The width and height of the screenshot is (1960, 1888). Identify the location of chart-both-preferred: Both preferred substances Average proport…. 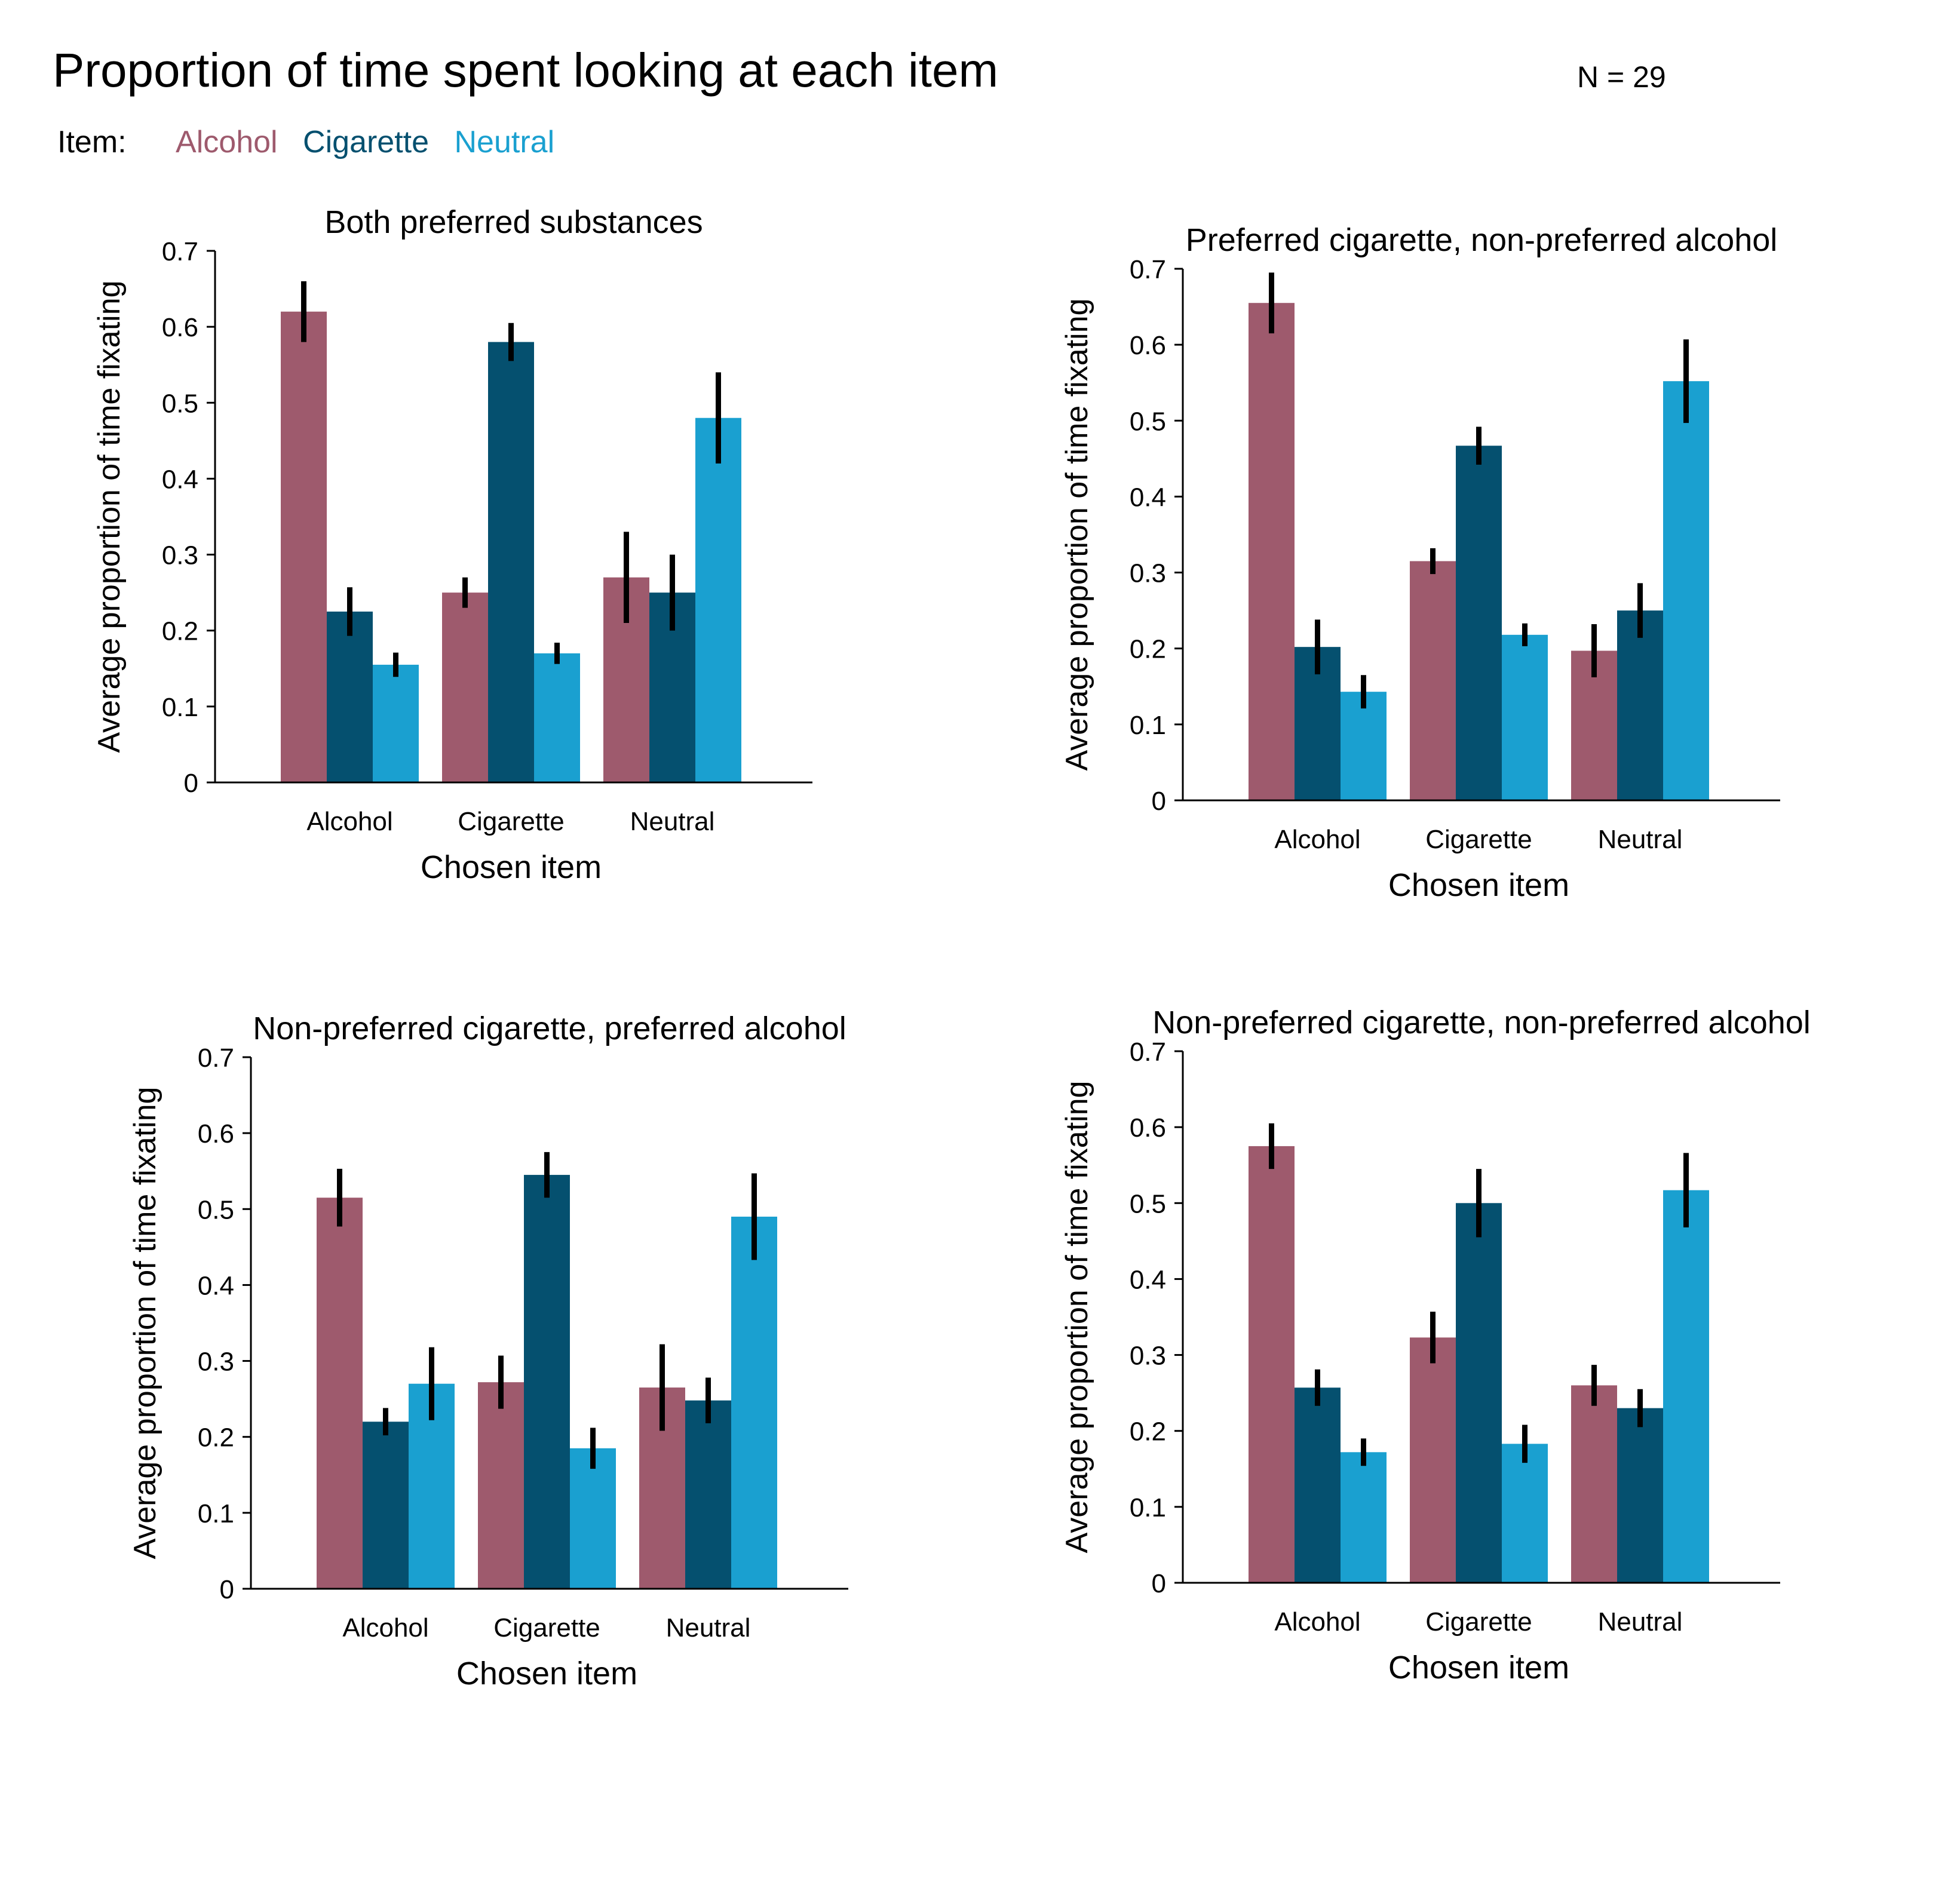
(452, 544).